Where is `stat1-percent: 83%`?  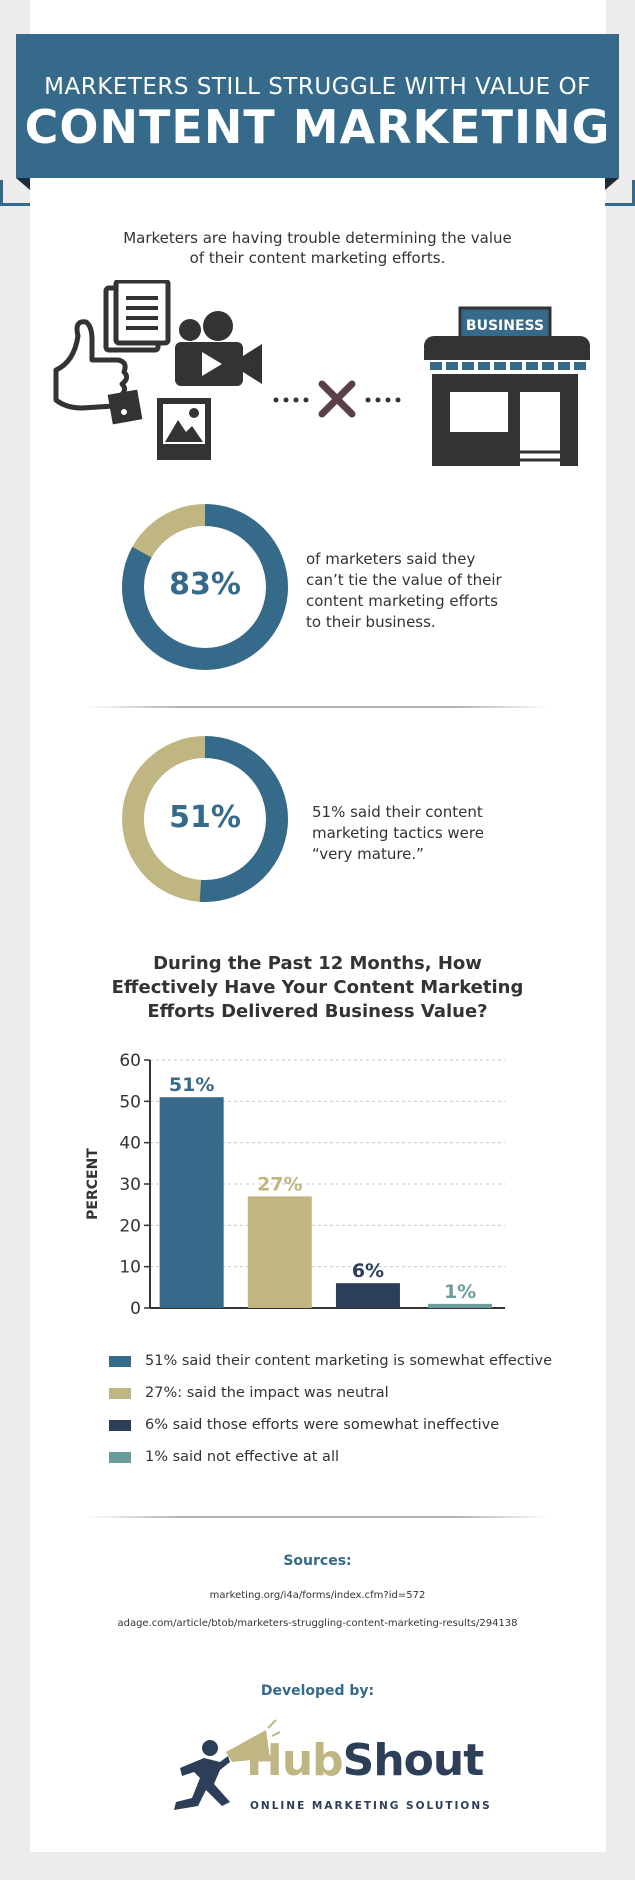 stat1-percent: 83% is located at coordinates (205, 584).